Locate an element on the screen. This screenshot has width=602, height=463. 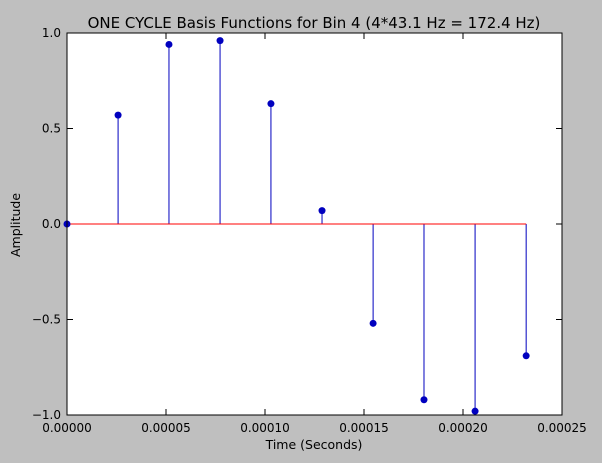
y-axis-label: Amplitude is located at coordinates (15, 225).